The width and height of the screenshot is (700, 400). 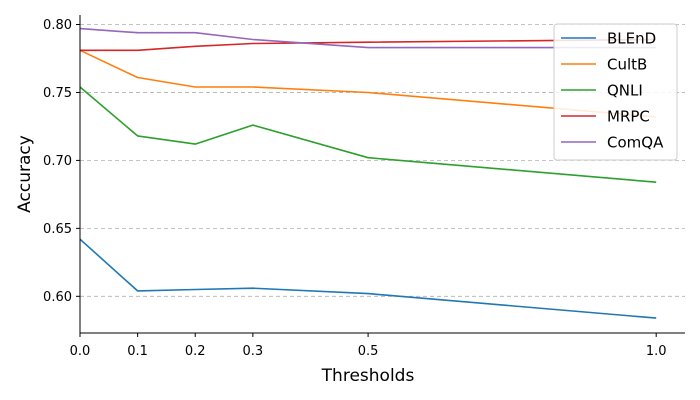 I want to click on x-tick-label: 0.1, so click(x=137, y=351).